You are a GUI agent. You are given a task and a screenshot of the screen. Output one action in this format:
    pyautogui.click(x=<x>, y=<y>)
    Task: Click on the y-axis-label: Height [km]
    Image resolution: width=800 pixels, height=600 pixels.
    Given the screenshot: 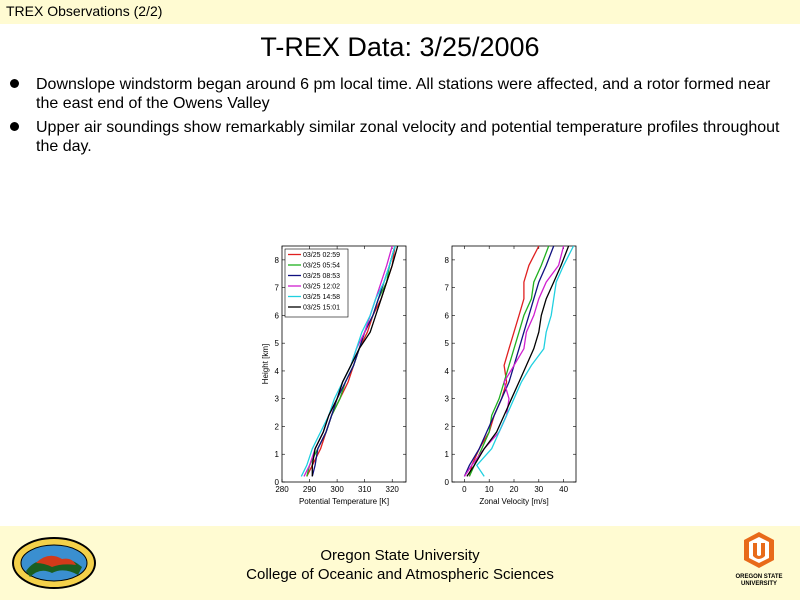 What is the action you would take?
    pyautogui.click(x=265, y=364)
    